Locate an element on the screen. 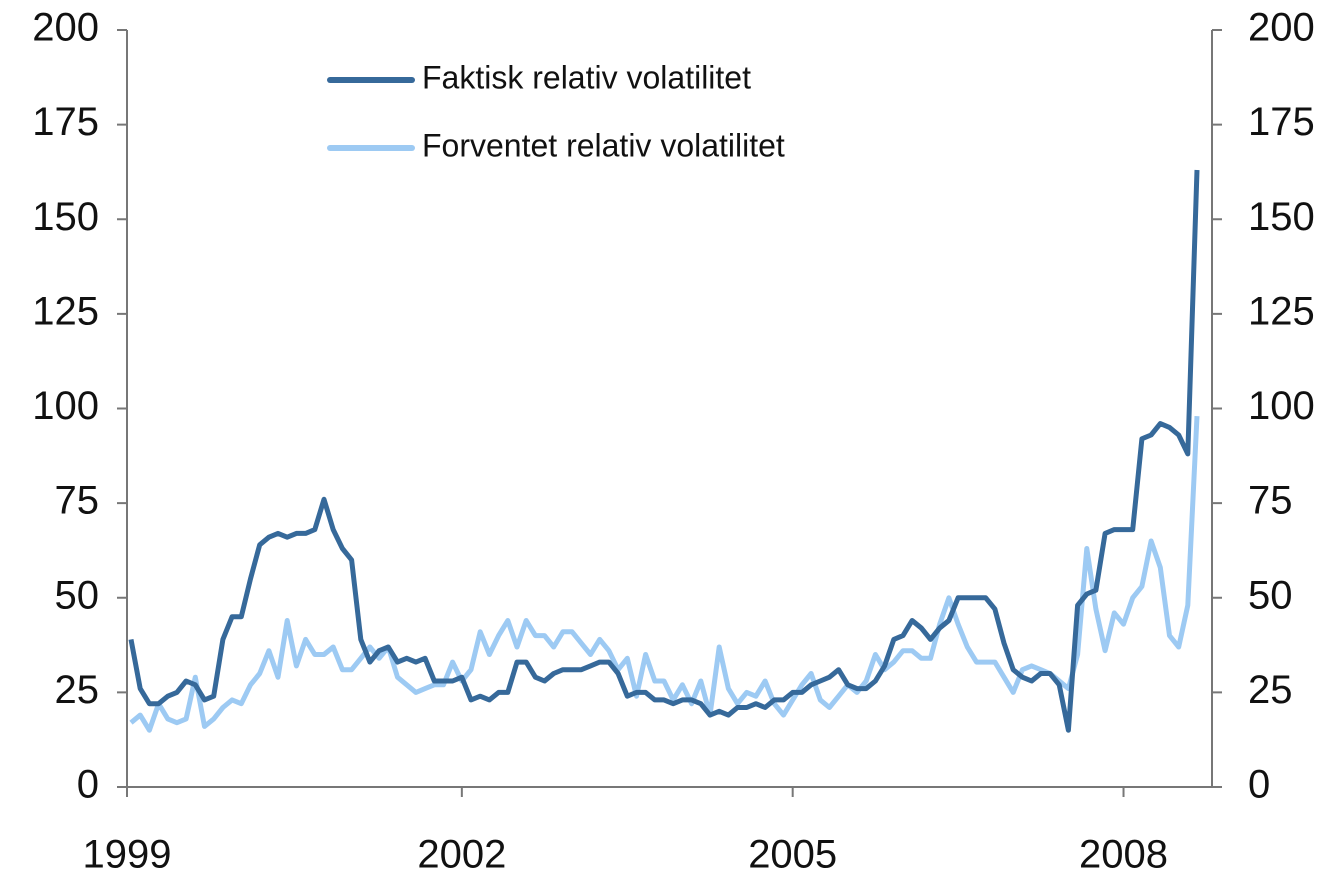 The image size is (1331, 882). y-tick-label: 75 is located at coordinates (77, 501).